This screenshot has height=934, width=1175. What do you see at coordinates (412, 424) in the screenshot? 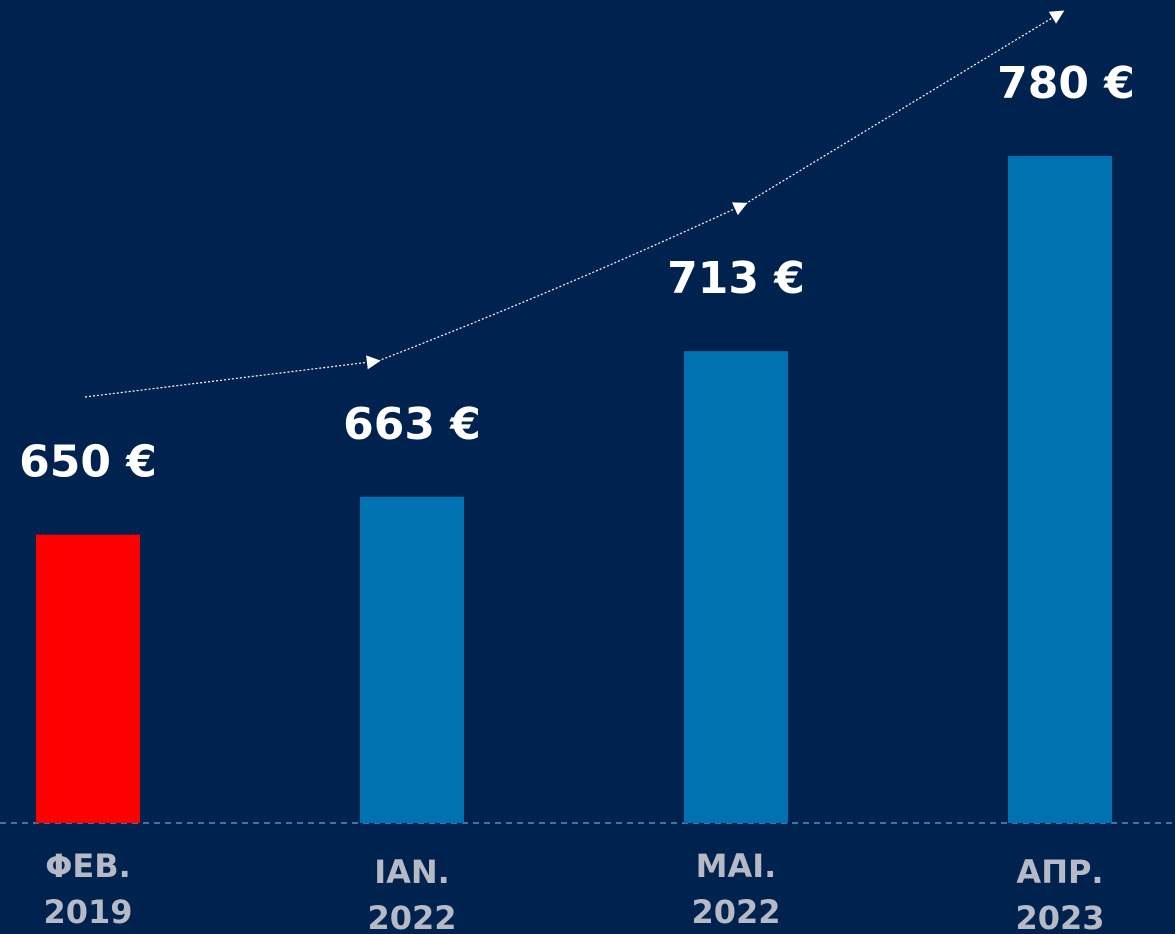
I see `value-label: 663 €` at bounding box center [412, 424].